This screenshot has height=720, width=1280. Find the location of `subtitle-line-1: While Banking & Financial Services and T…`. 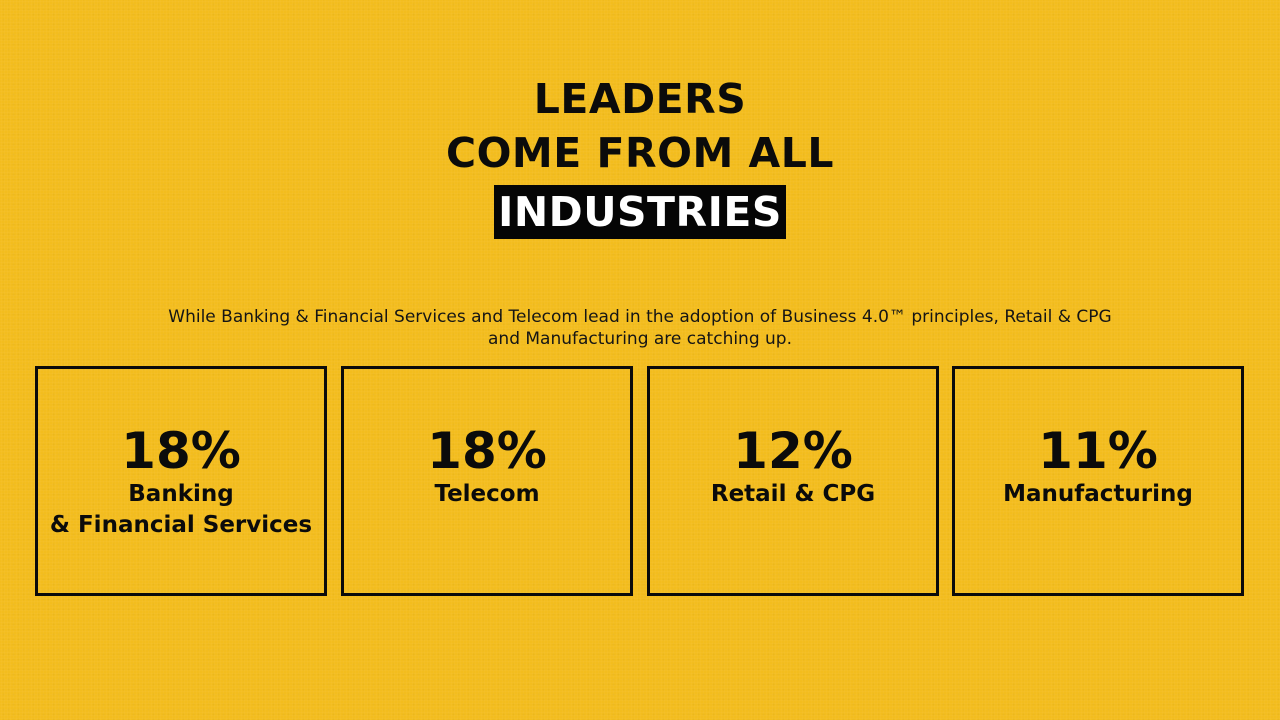

subtitle-line-1: While Banking & Financial Services and T… is located at coordinates (640, 317).